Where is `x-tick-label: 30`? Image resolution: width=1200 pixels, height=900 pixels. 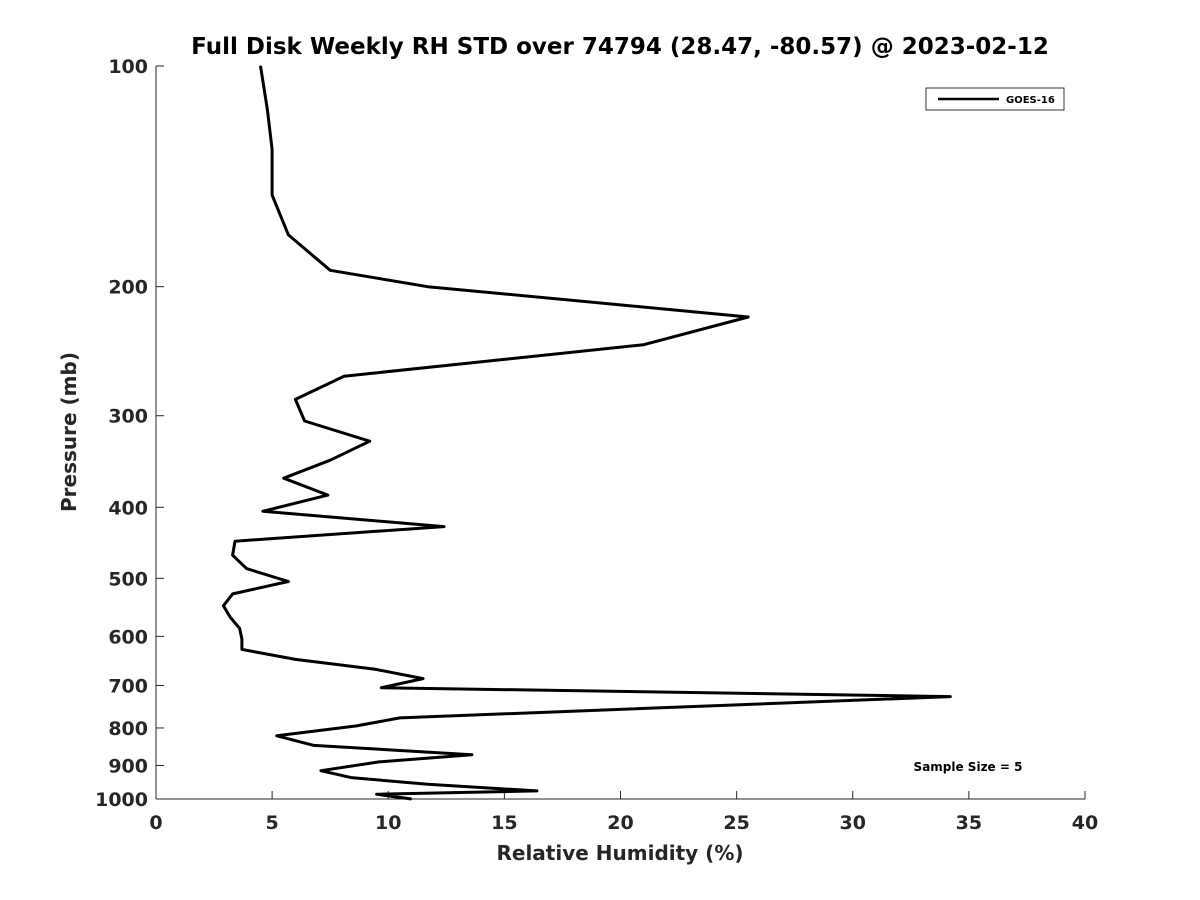 x-tick-label: 30 is located at coordinates (853, 823).